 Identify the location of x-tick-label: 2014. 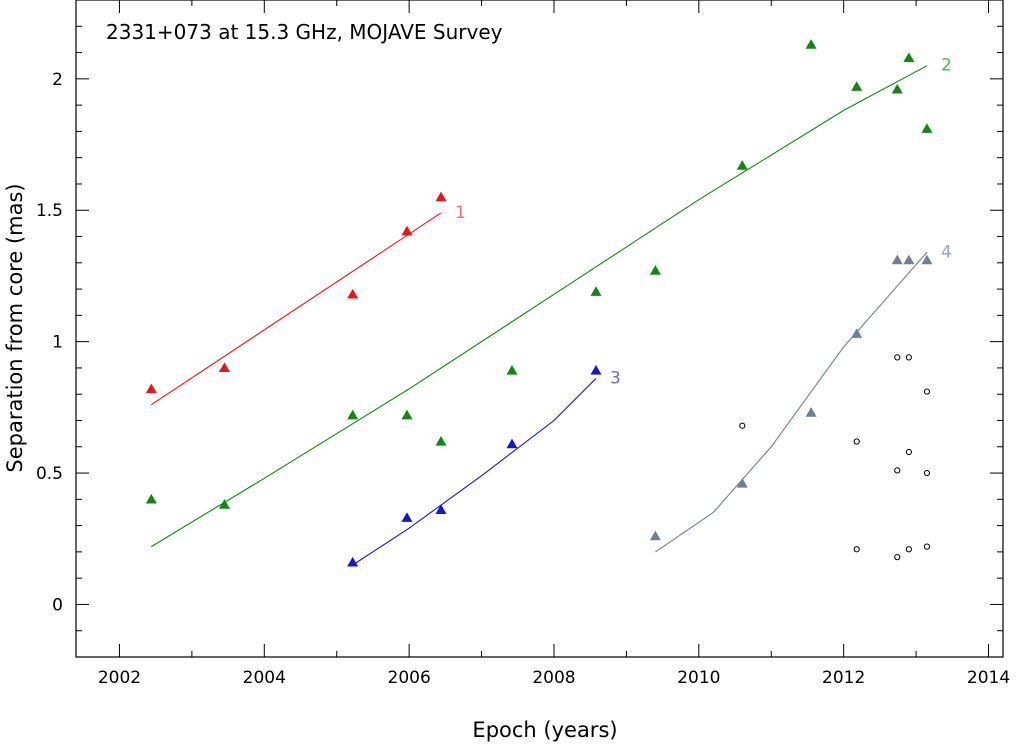
(988, 678).